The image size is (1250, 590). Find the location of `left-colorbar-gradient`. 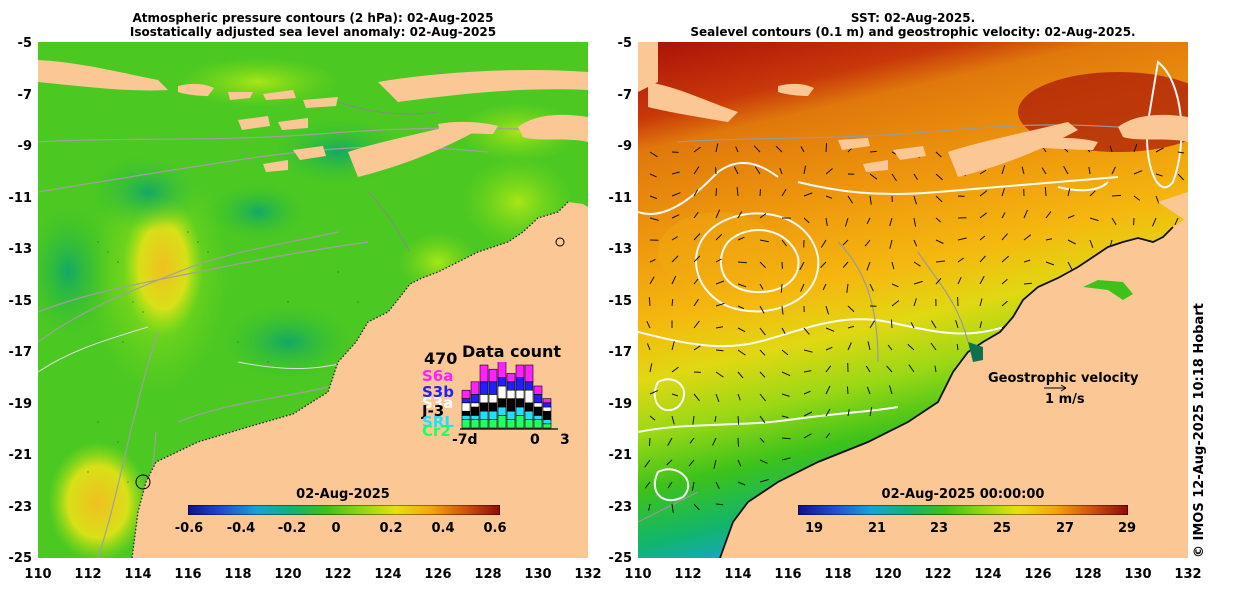

left-colorbar-gradient is located at coordinates (344, 510).